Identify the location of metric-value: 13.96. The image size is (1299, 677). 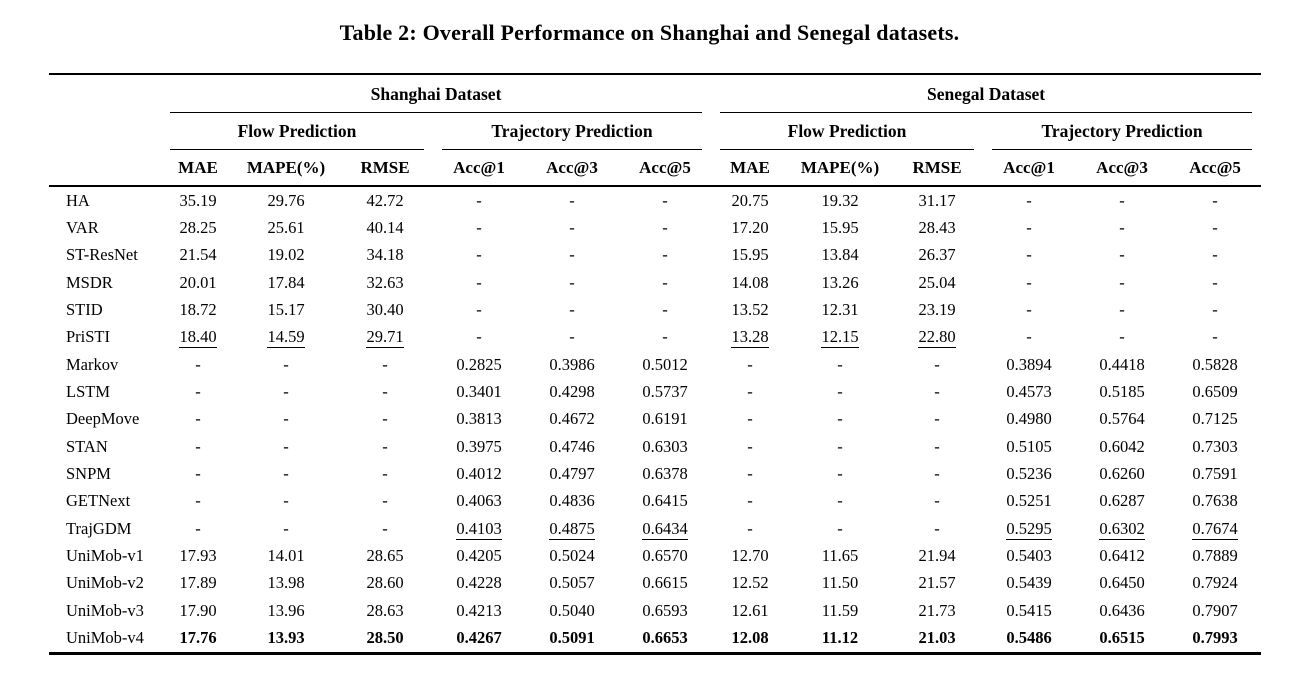
(286, 610).